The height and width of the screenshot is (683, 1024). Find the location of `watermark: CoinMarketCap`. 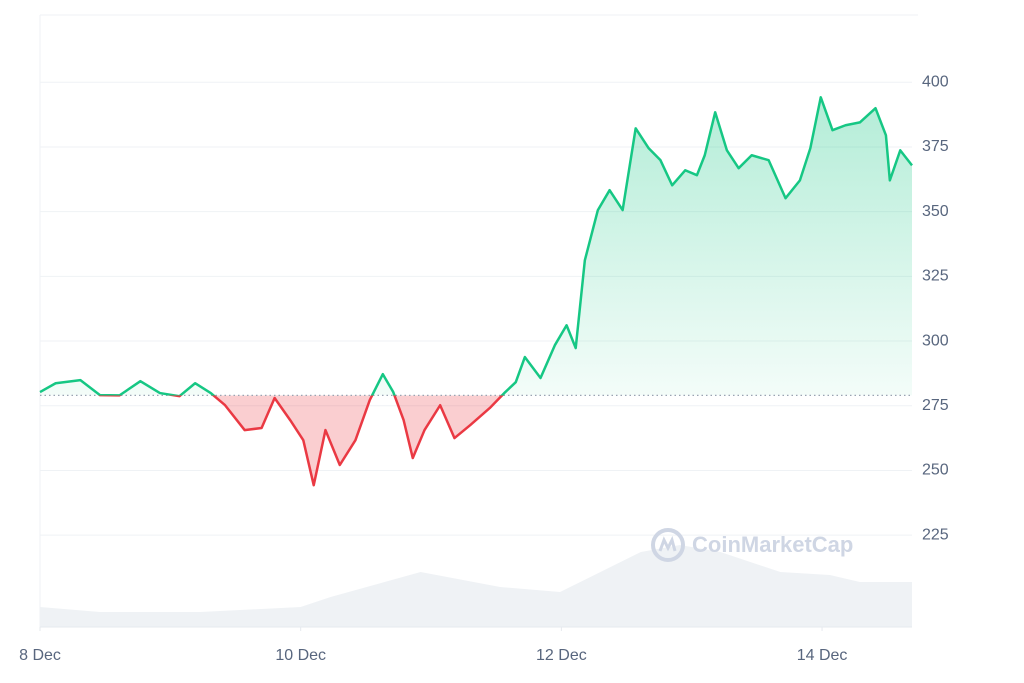

watermark: CoinMarketCap is located at coordinates (772, 544).